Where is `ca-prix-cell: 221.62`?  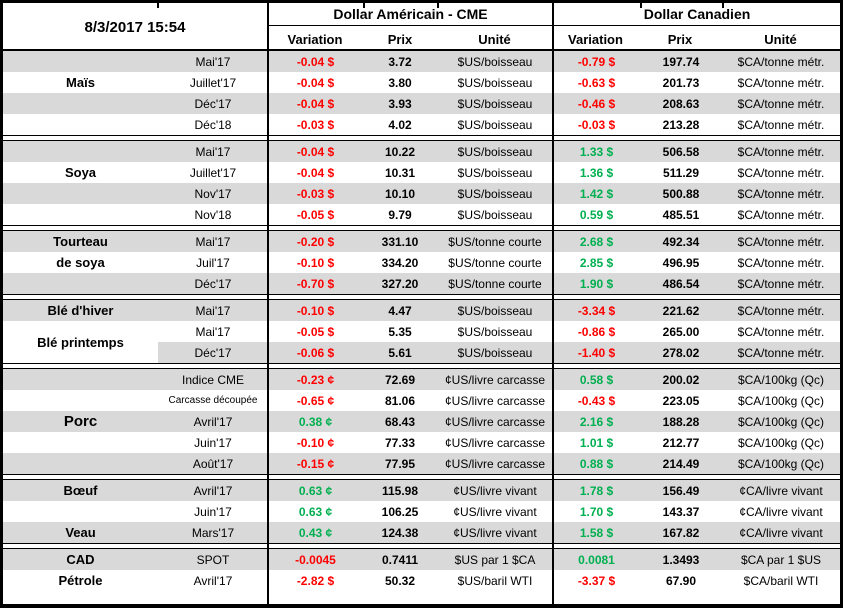 ca-prix-cell: 221.62 is located at coordinates (681, 310).